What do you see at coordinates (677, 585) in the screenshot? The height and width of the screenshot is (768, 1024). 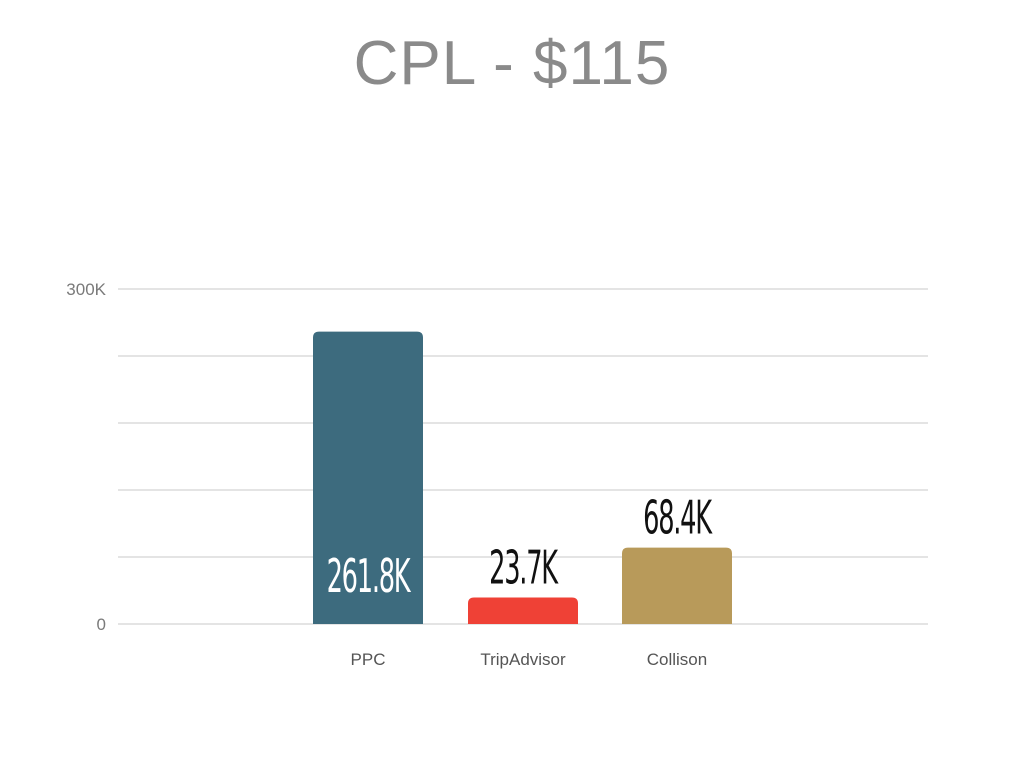 I see `bar-collison` at bounding box center [677, 585].